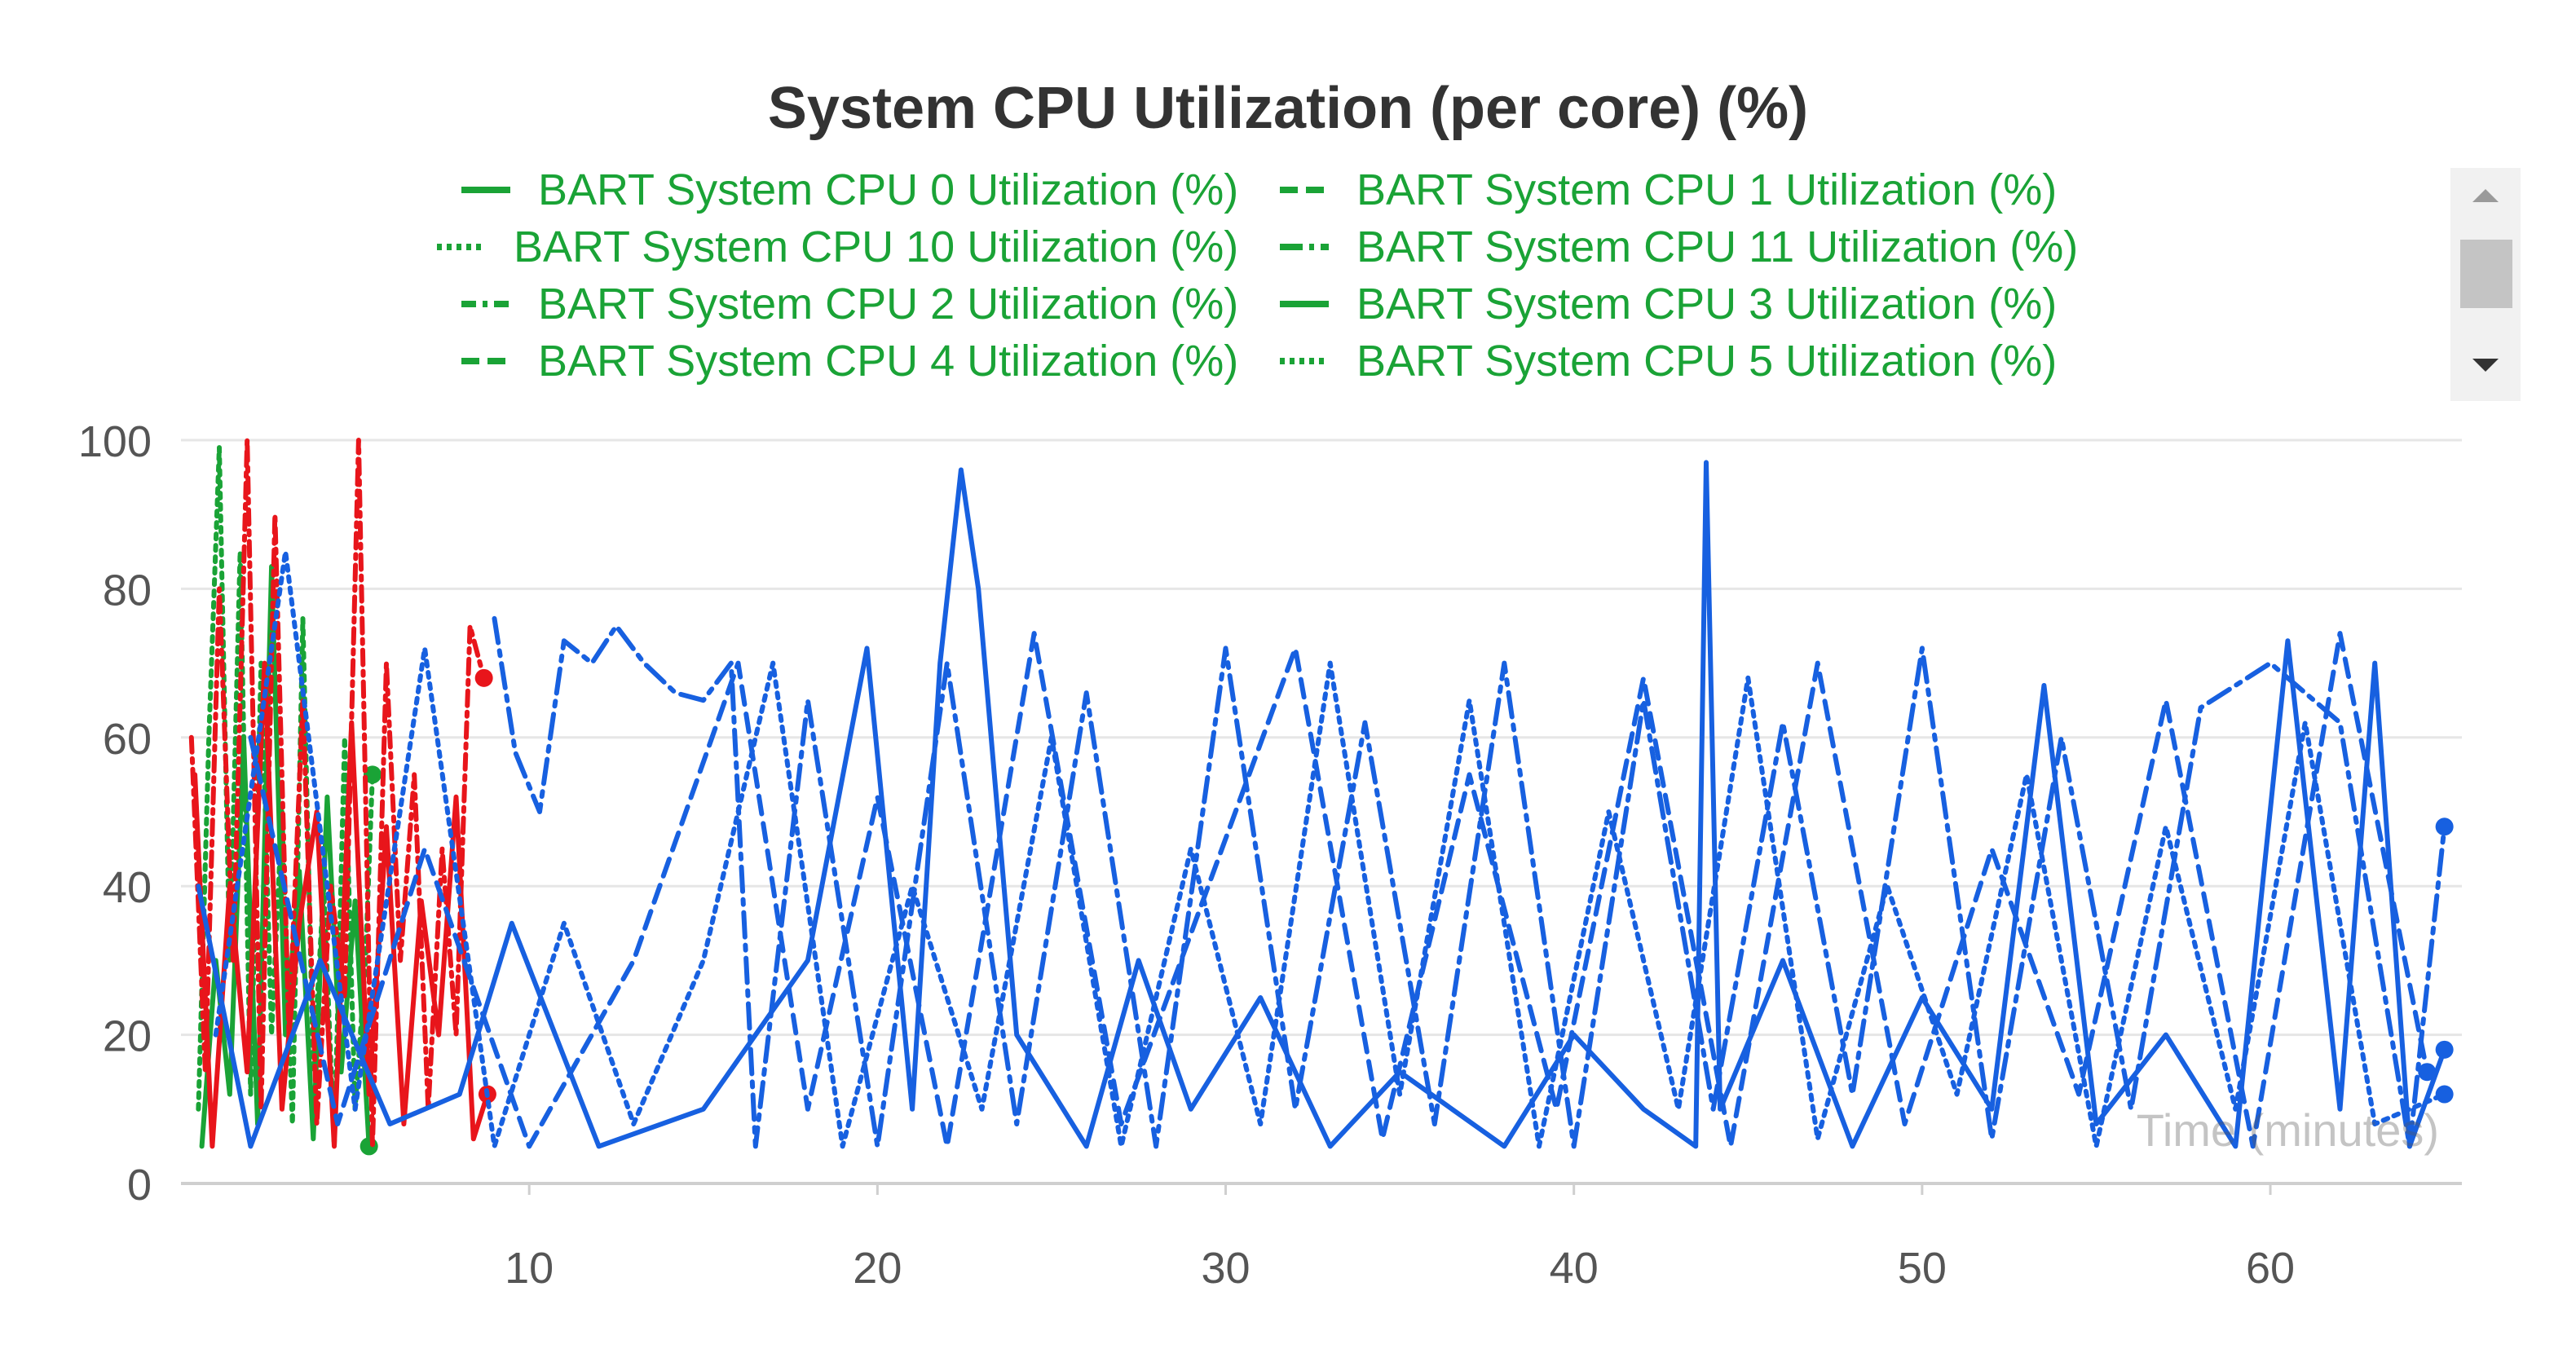  What do you see at coordinates (127, 739) in the screenshot?
I see `y-tick-label: 60` at bounding box center [127, 739].